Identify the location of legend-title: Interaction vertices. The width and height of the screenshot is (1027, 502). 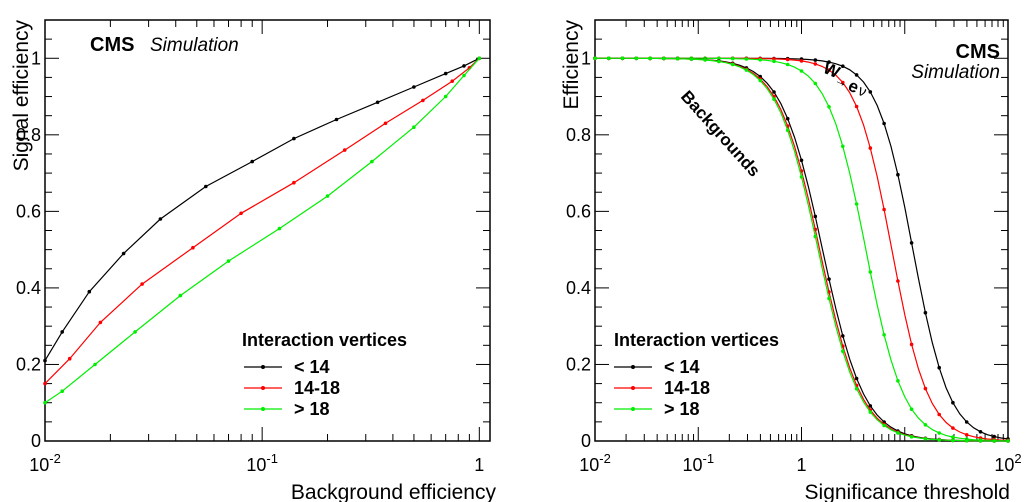
(696, 340).